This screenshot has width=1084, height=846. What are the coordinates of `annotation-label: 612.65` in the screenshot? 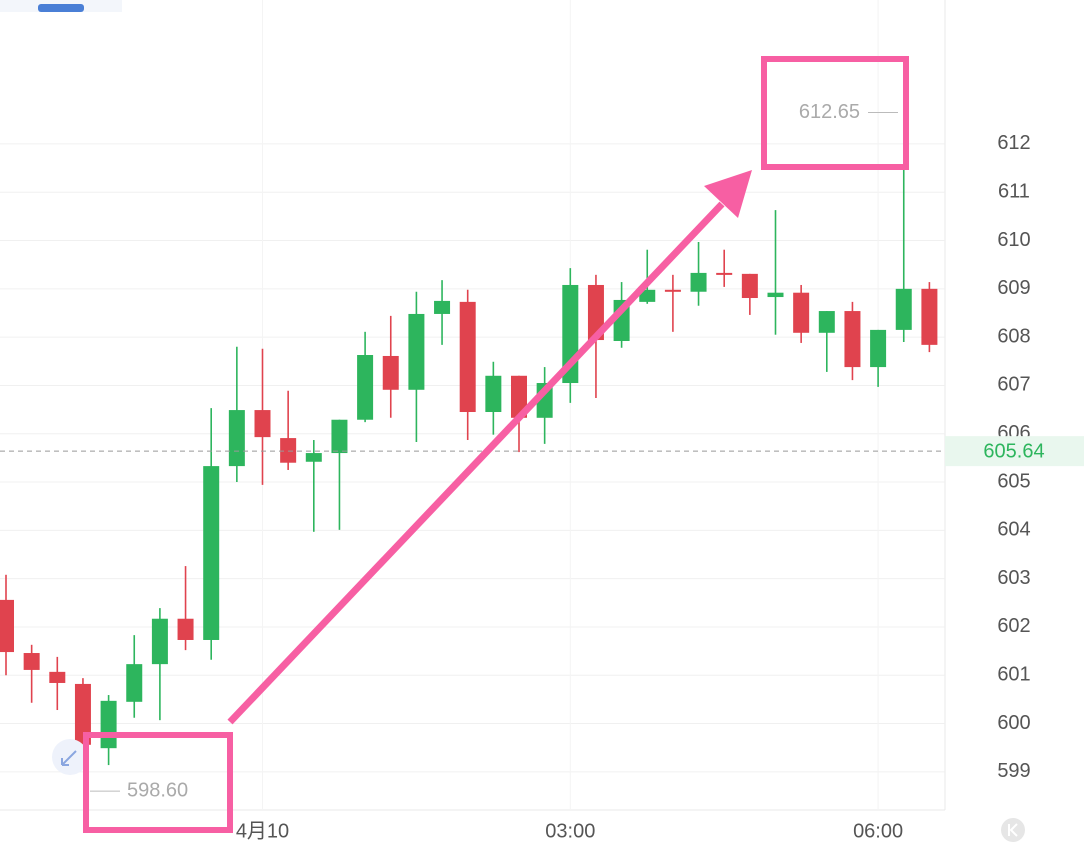 It's located at (829, 112).